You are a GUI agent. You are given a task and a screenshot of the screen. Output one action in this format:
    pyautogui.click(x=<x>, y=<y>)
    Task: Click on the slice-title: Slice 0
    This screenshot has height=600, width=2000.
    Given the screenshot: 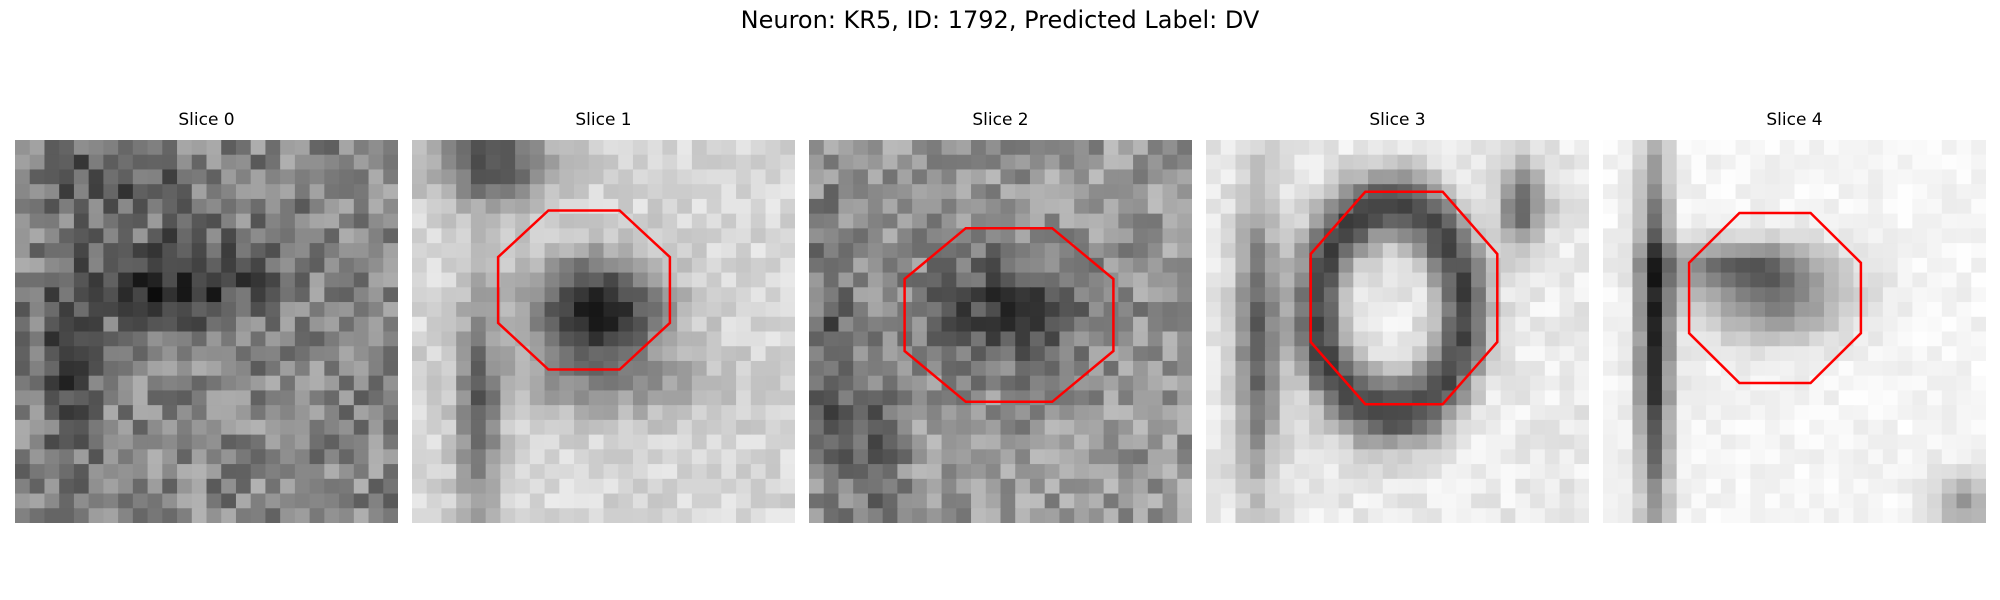 What is the action you would take?
    pyautogui.click(x=206, y=120)
    